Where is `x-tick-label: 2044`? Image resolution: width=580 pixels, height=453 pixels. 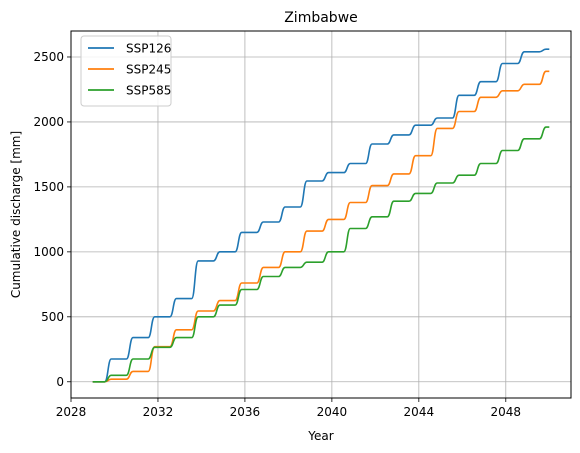 x-tick-label: 2044 is located at coordinates (419, 412).